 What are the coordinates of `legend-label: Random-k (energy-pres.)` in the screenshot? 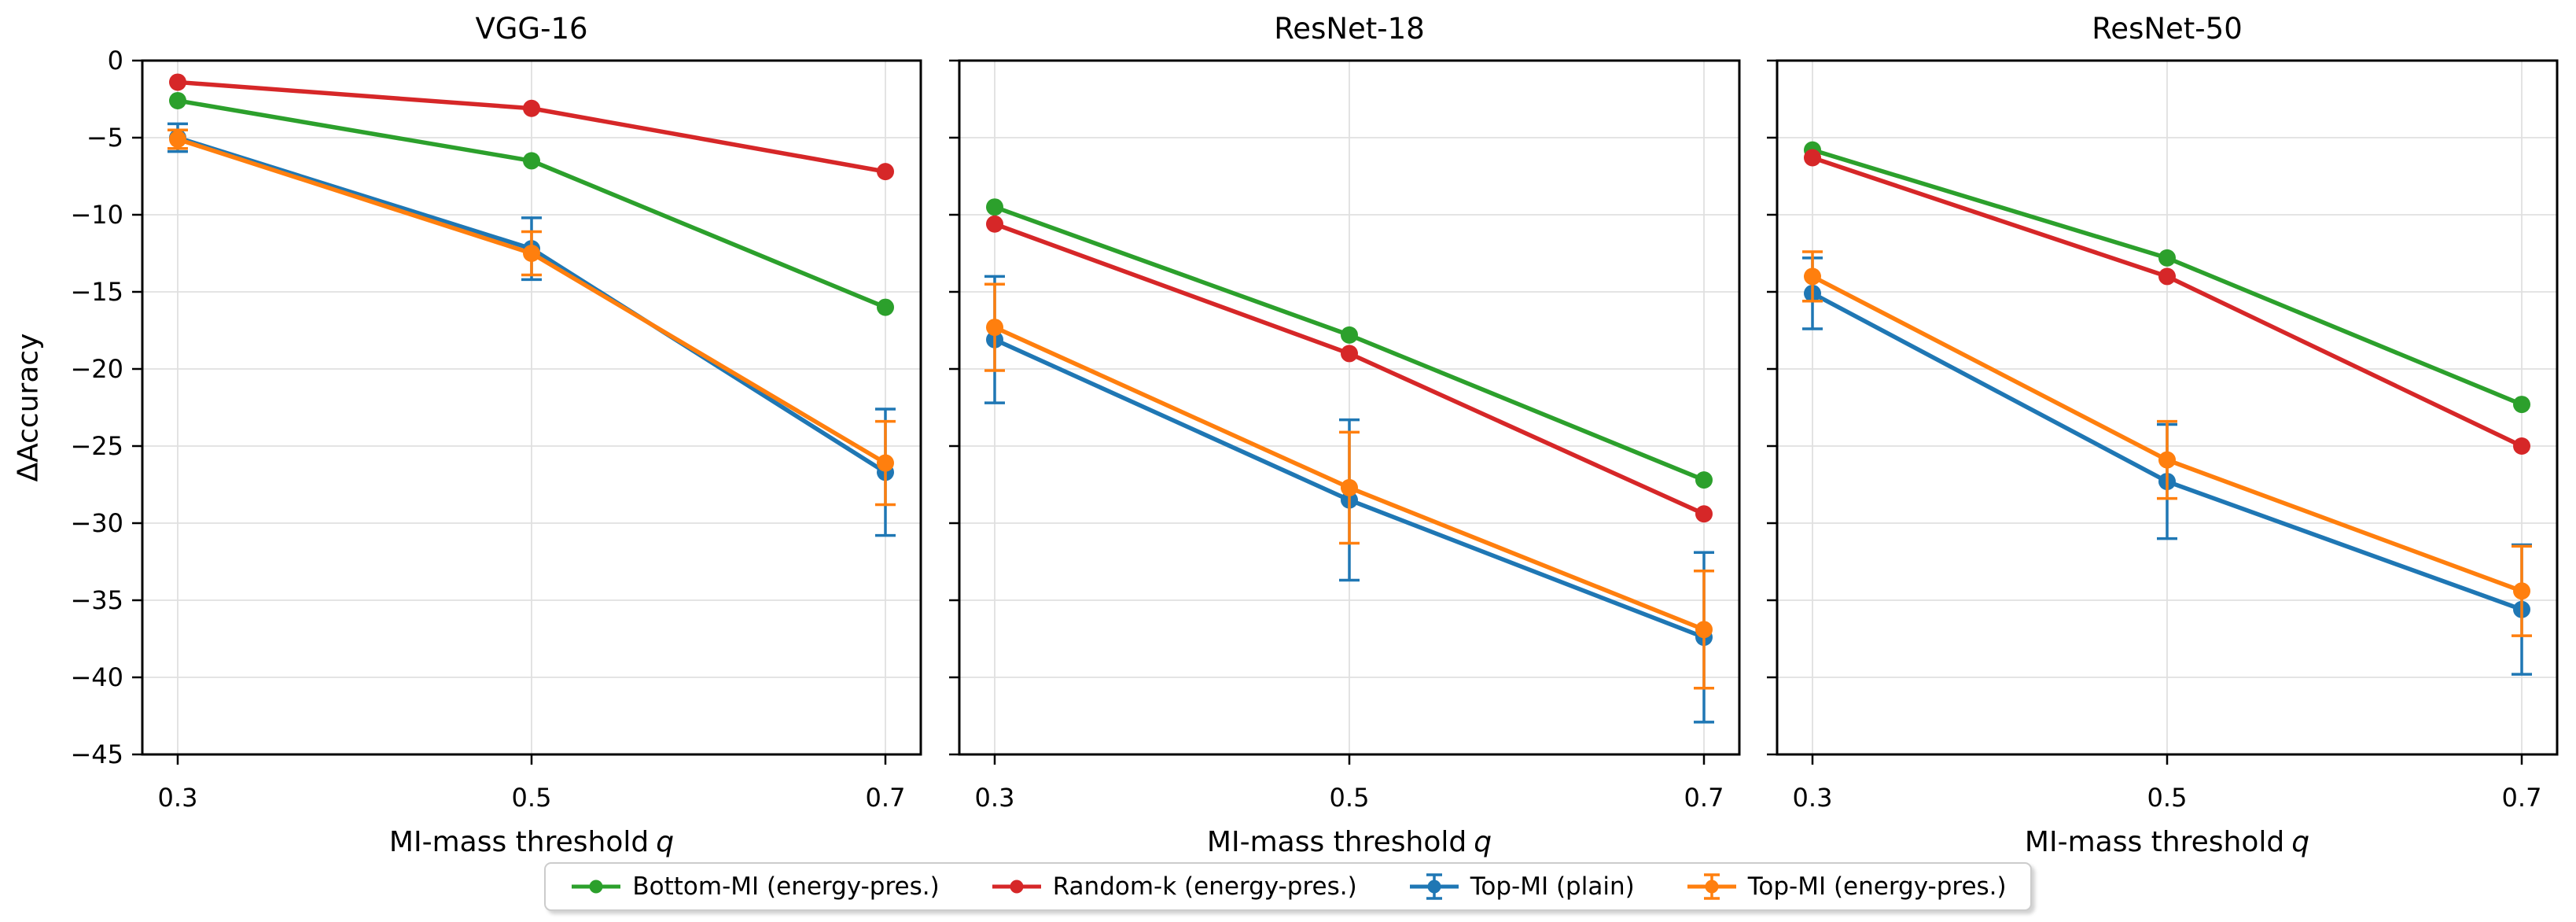 It's located at (1204, 887).